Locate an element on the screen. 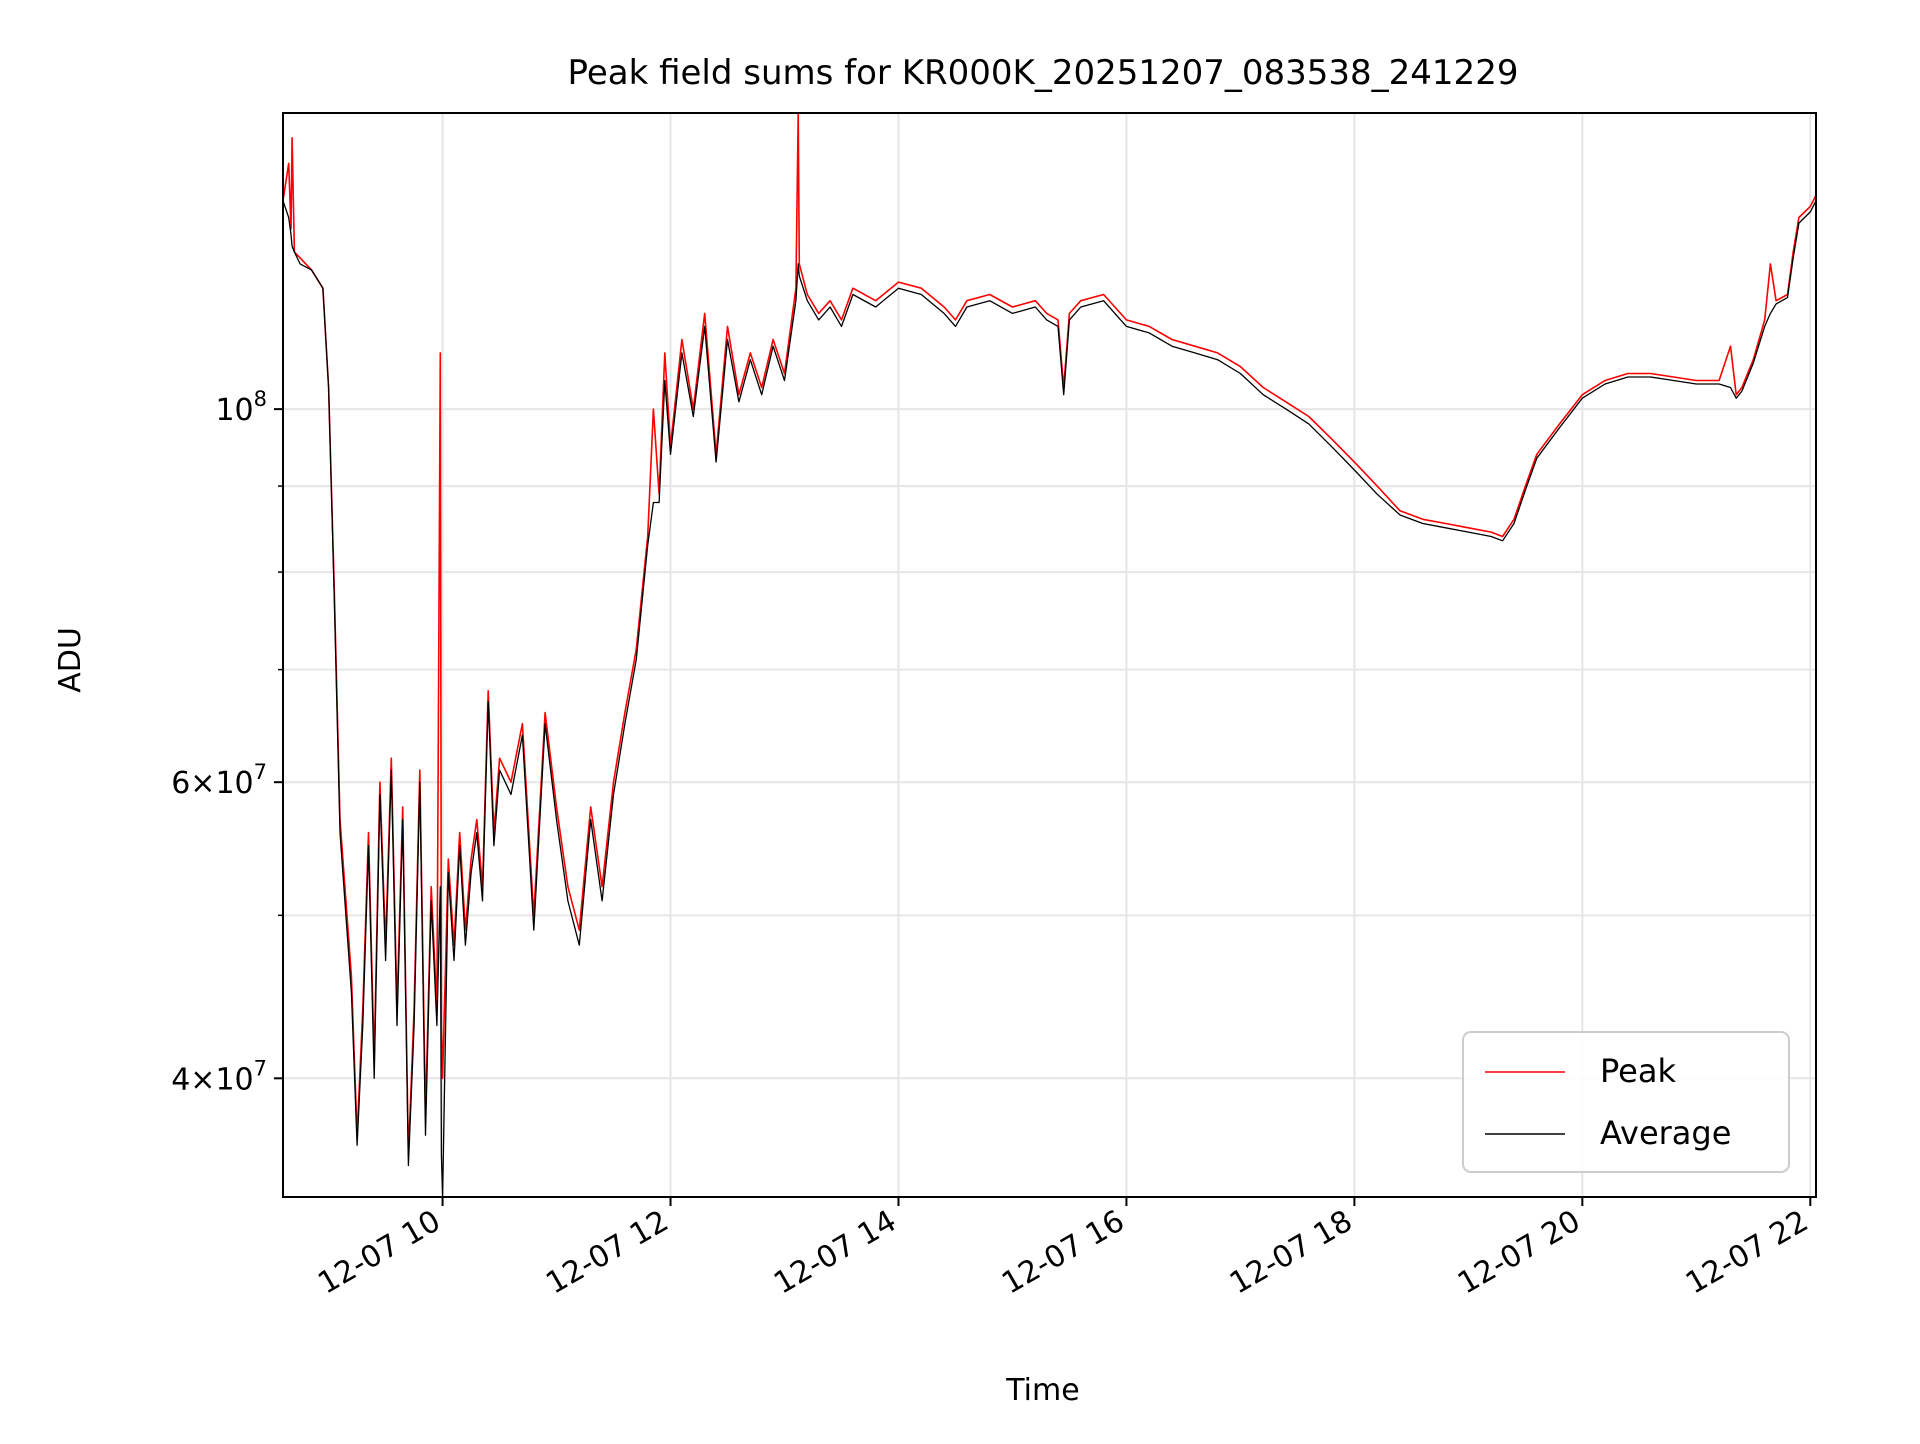 This screenshot has width=1920, height=1444. y-tick-label: 4×107 is located at coordinates (219, 1076).